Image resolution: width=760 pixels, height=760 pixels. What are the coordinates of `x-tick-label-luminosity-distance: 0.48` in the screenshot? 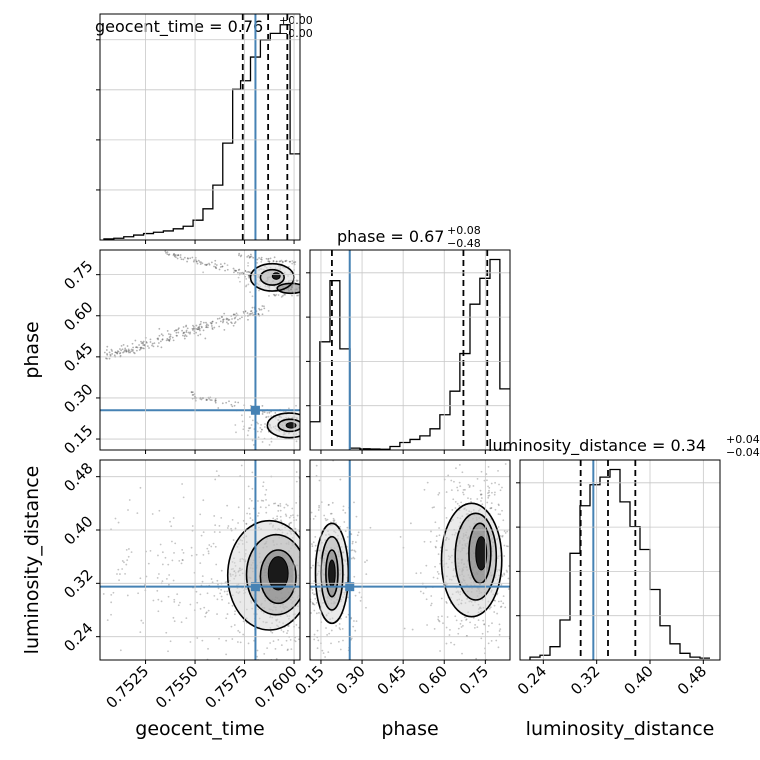 It's located at (692, 680).